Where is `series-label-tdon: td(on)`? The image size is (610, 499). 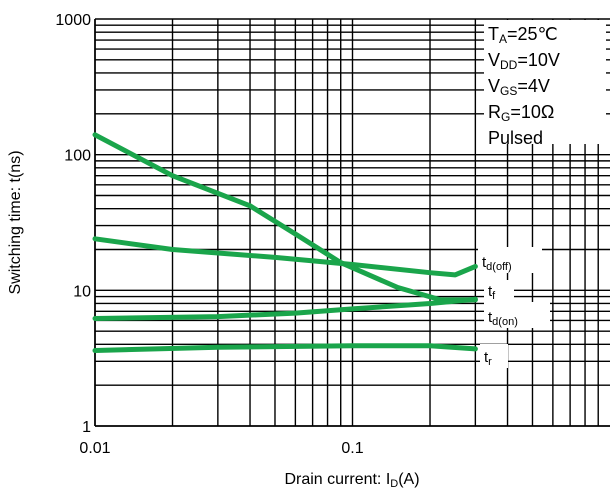 series-label-tdon: td(on) is located at coordinates (503, 318).